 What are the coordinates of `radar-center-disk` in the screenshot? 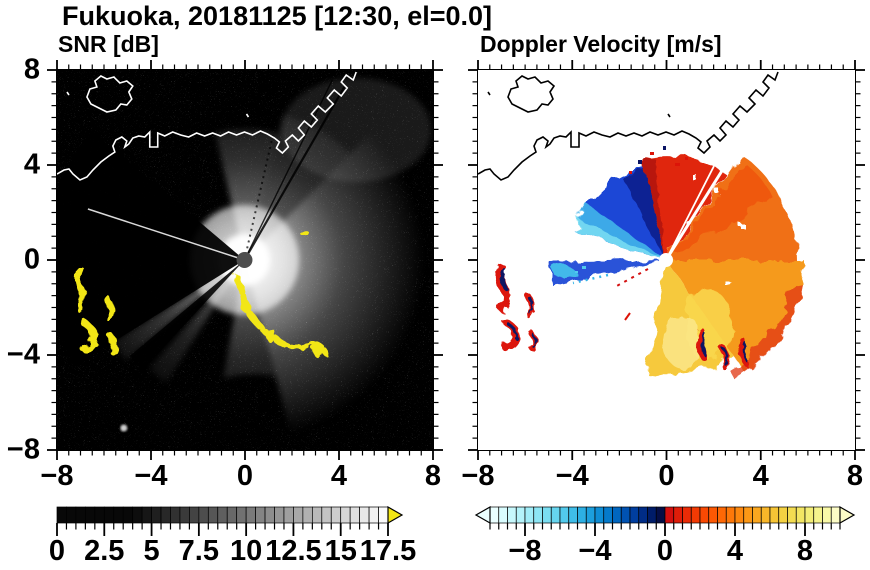 It's located at (244, 260).